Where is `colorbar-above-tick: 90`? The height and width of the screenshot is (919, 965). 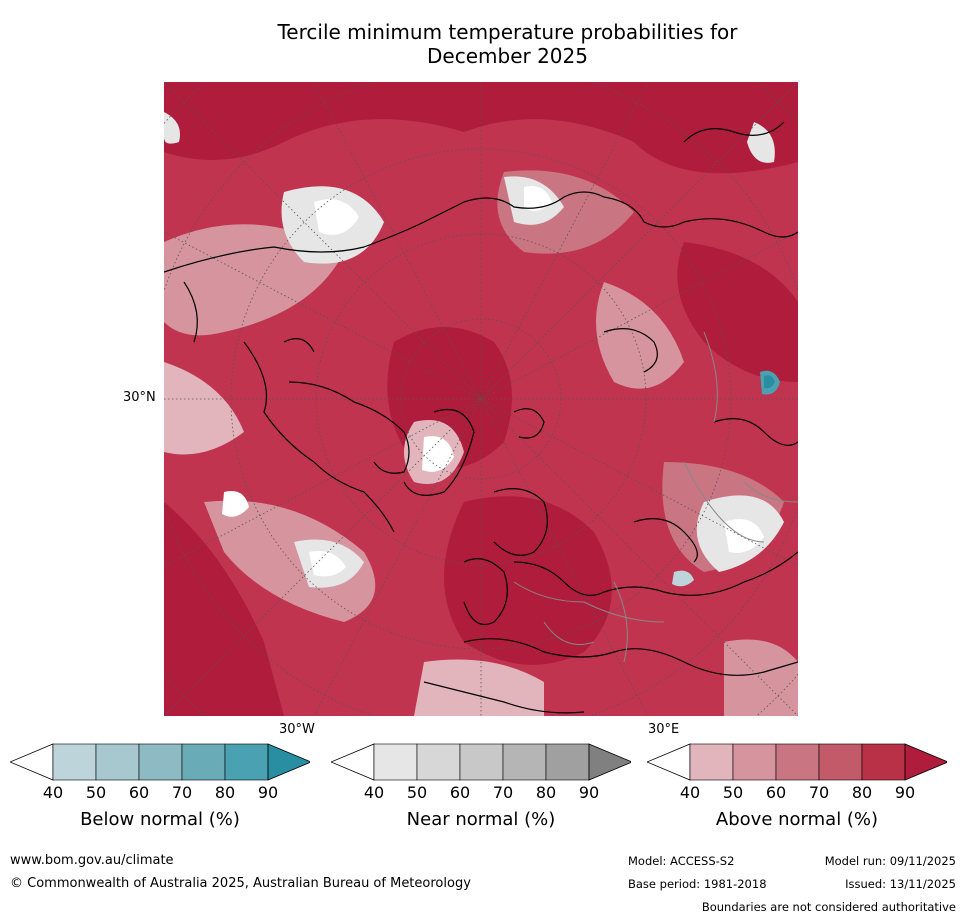 colorbar-above-tick: 90 is located at coordinates (905, 792).